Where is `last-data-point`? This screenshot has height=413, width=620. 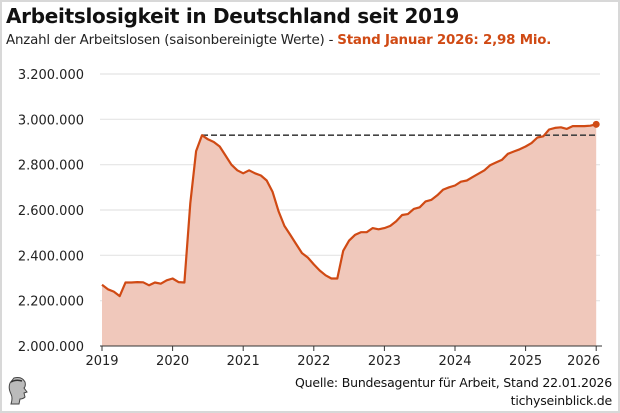
last-data-point is located at coordinates (596, 124).